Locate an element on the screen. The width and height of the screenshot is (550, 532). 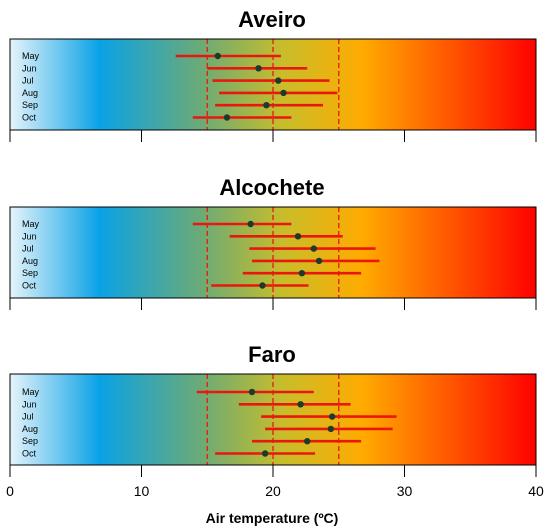
x-tick-label: 0 is located at coordinates (10, 491).